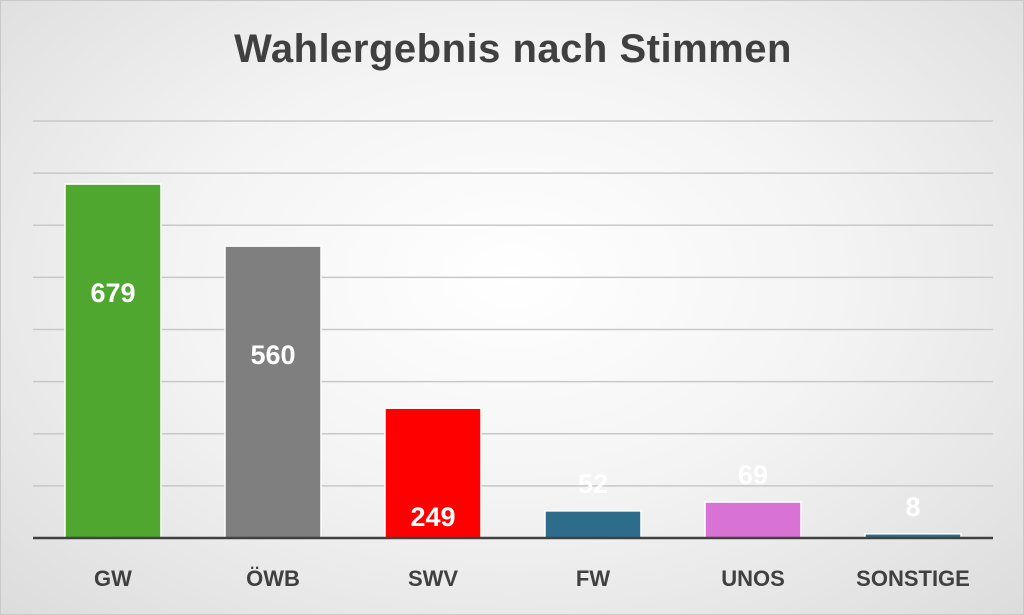  I want to click on data-label-gw: 679, so click(112, 293).